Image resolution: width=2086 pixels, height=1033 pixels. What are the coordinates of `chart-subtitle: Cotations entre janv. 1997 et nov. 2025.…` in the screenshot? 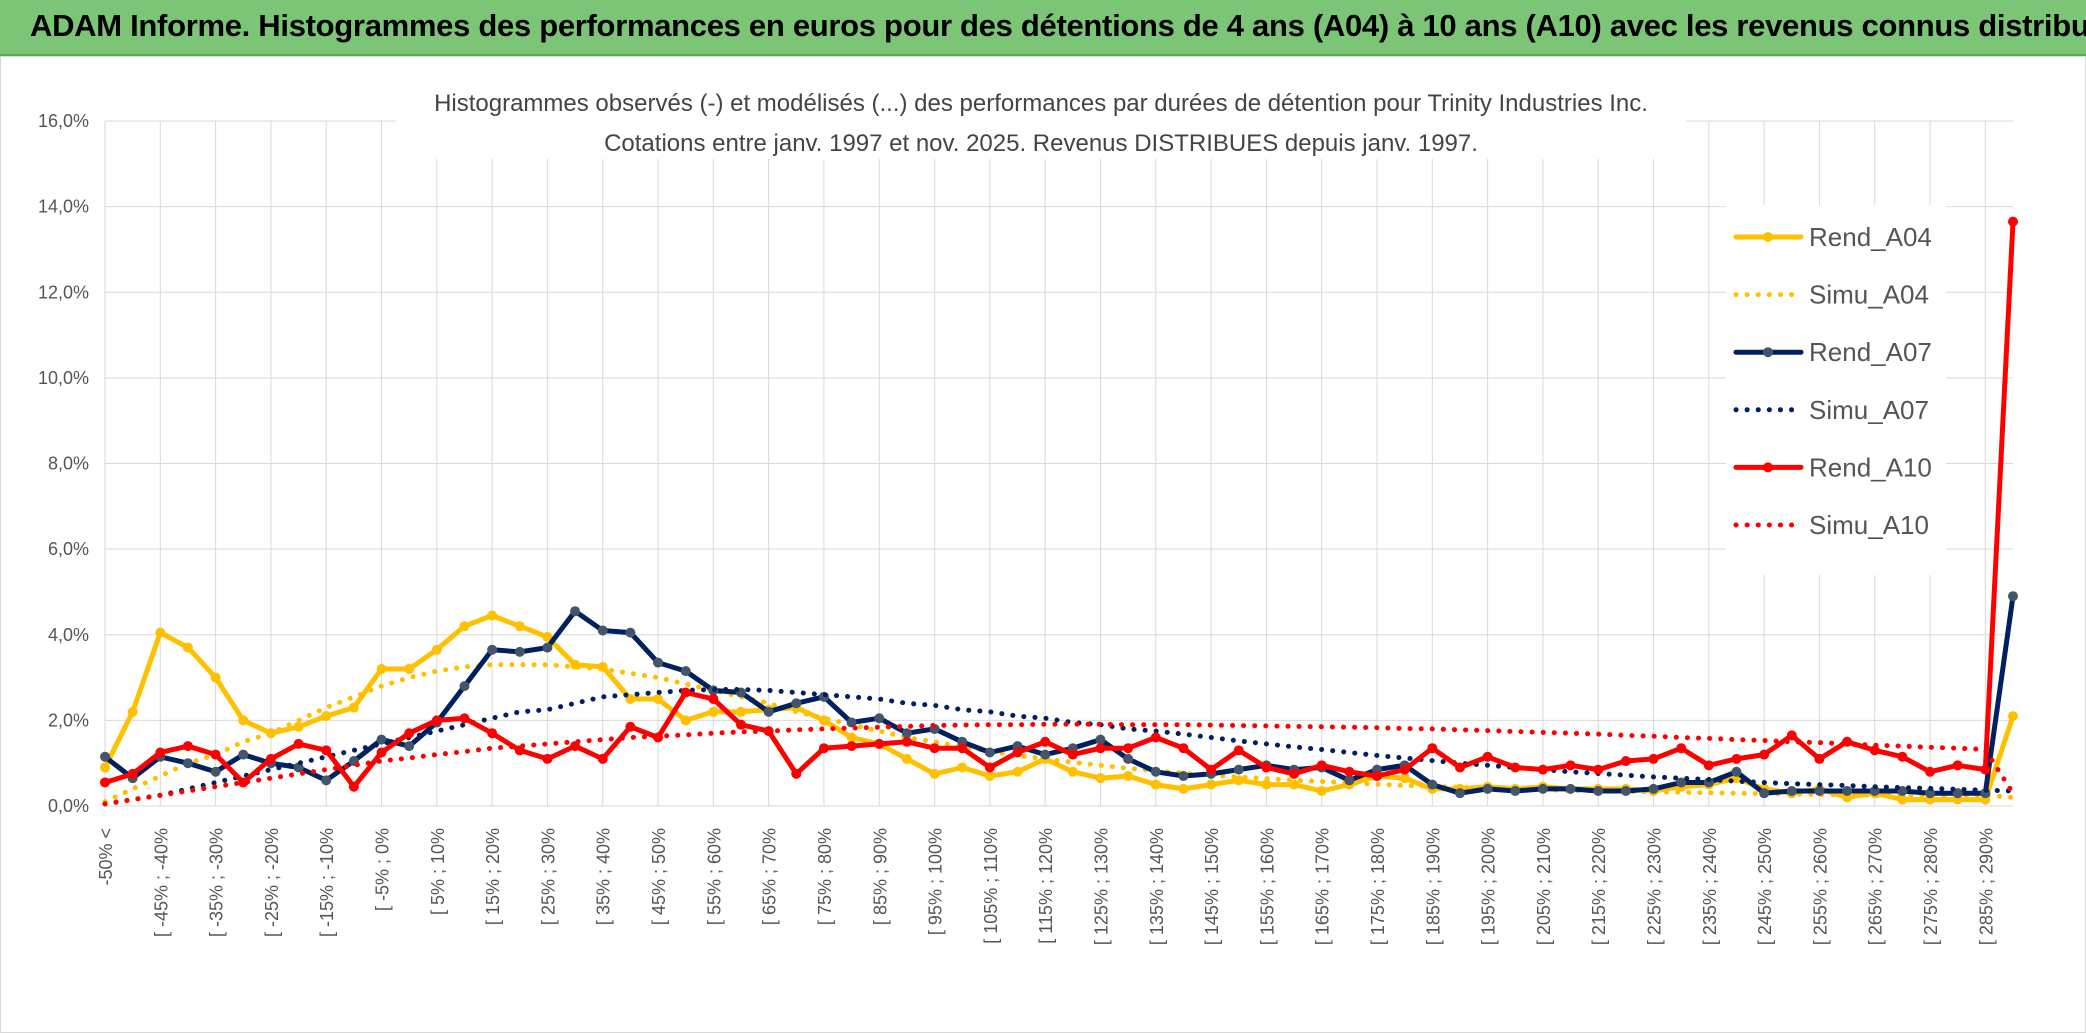 It's located at (1041, 143).